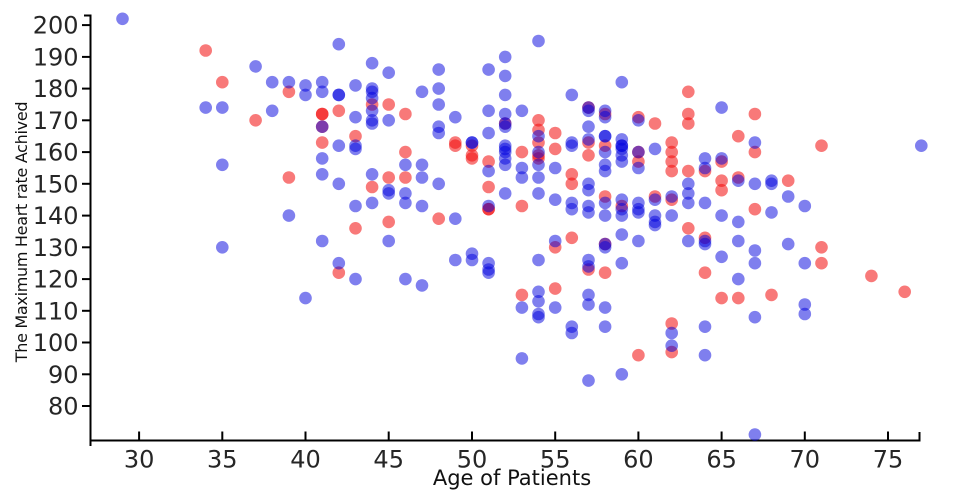 The image size is (960, 500). Describe the element at coordinates (21, 233) in the screenshot. I see `y-axis-label: The Maximum Heart rate Achived` at that location.